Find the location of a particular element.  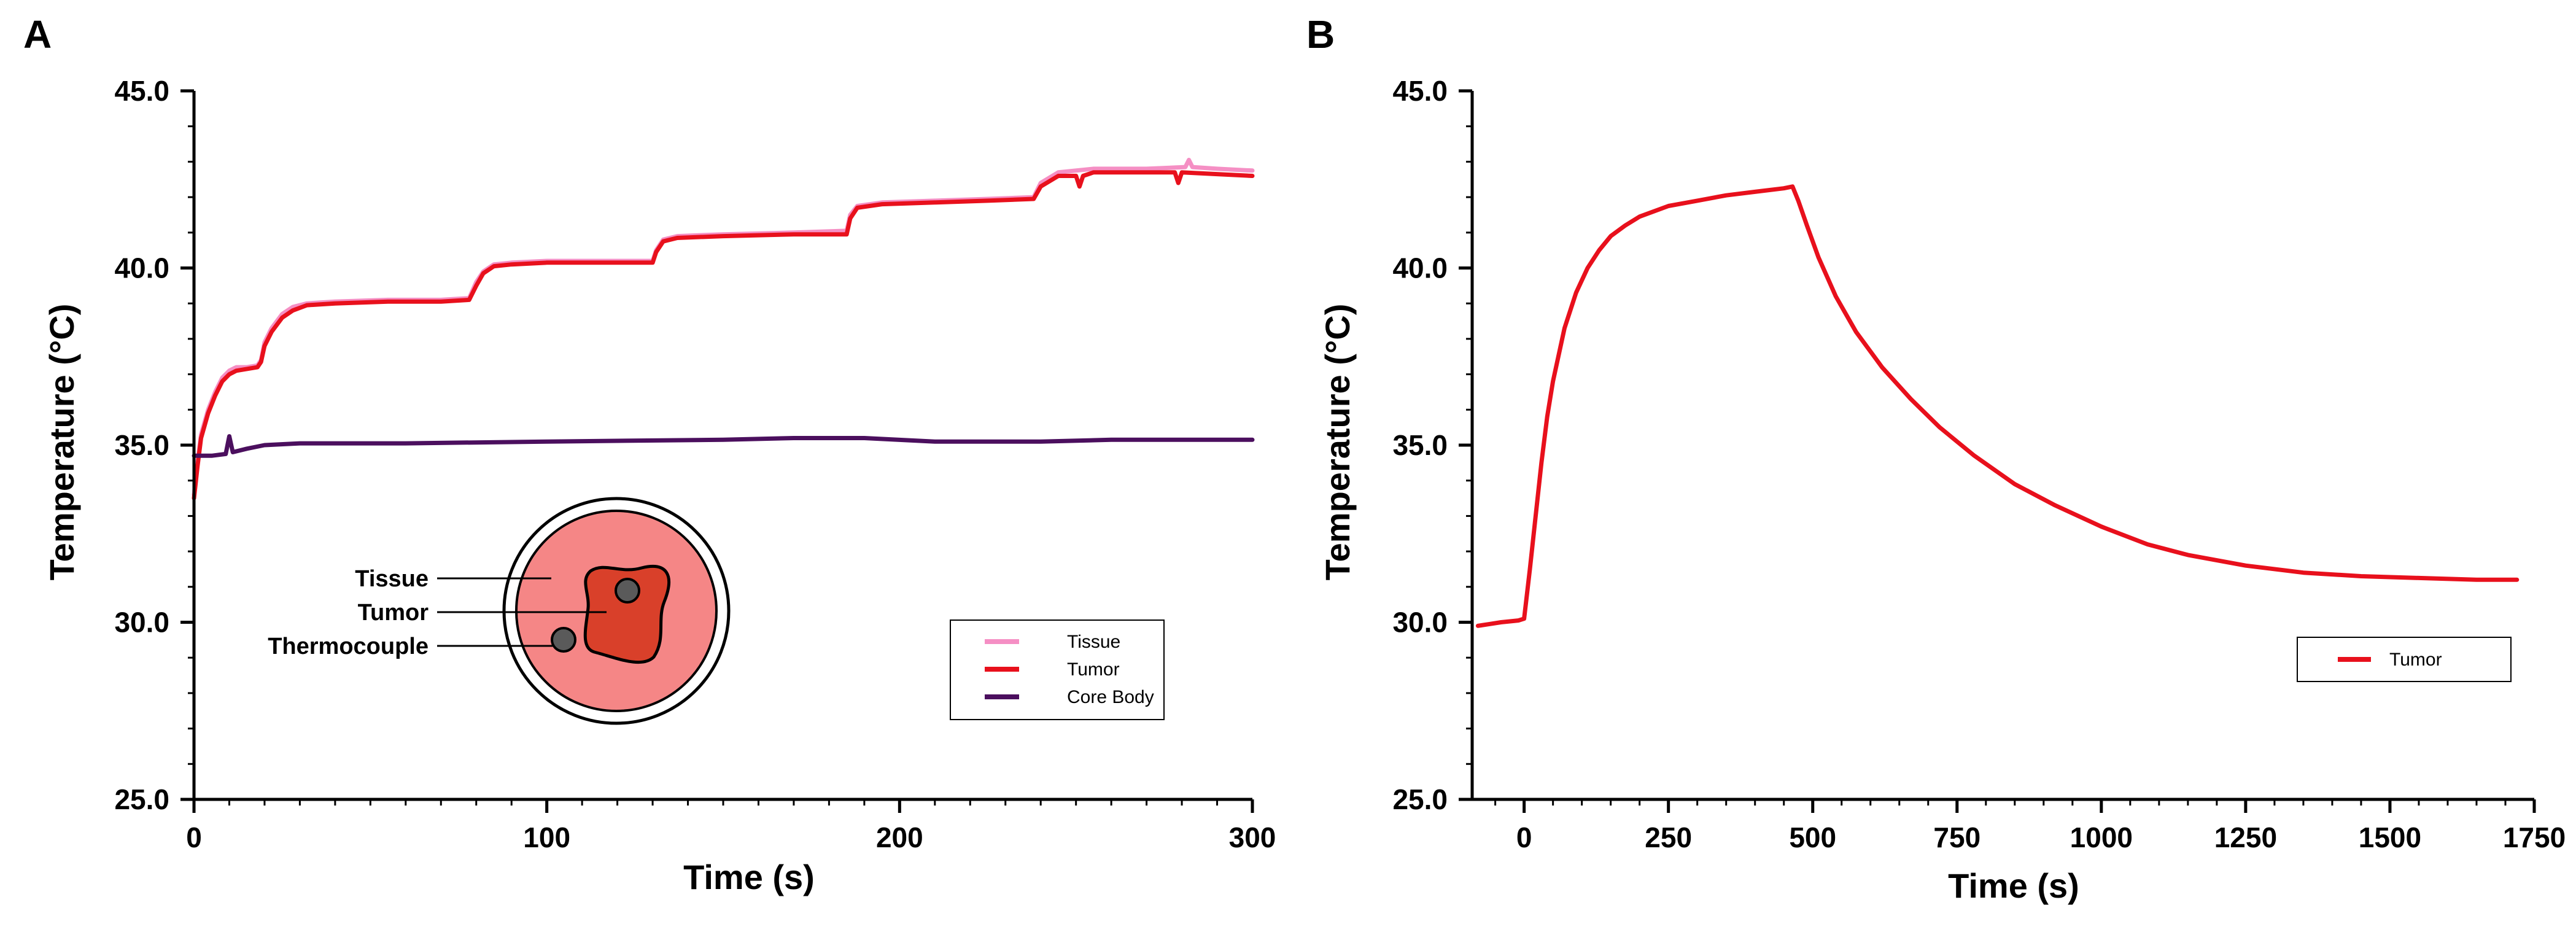

legend-label-tumor: Tumor is located at coordinates (1093, 669).